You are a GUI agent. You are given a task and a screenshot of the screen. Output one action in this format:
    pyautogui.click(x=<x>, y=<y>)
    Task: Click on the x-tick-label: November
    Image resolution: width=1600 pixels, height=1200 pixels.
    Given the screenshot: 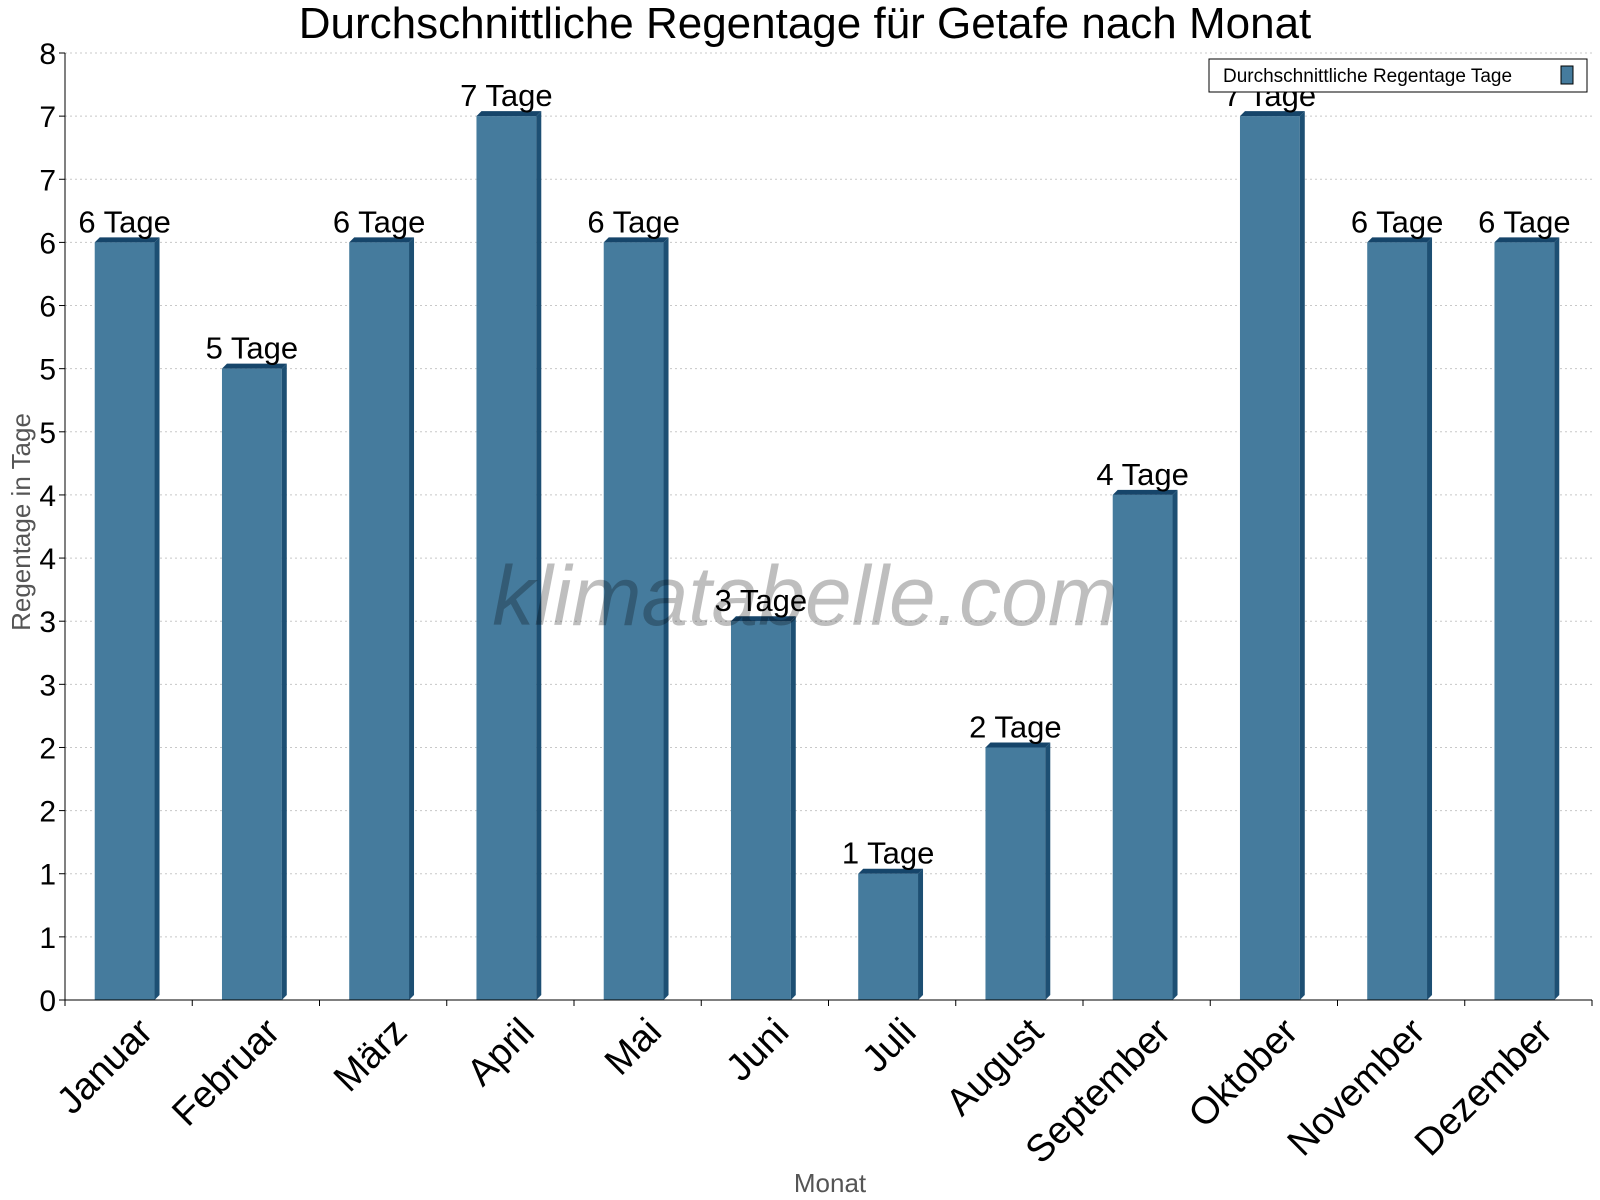 What is the action you would take?
    pyautogui.click(x=1357, y=1087)
    